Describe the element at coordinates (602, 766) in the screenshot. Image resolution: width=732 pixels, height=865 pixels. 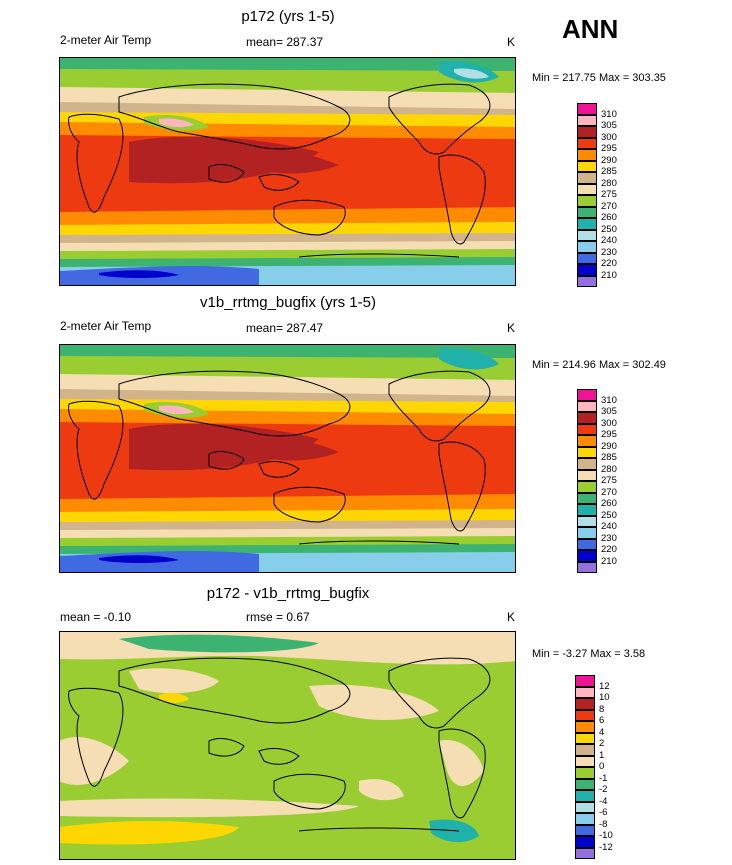
I see `colorbar-tick-label: 0` at that location.